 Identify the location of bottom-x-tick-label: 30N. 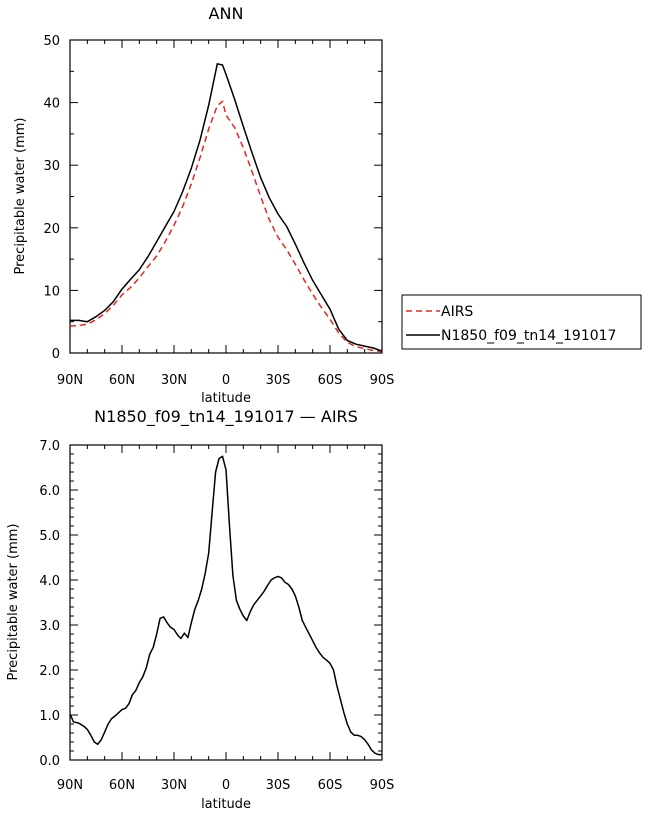
(174, 785).